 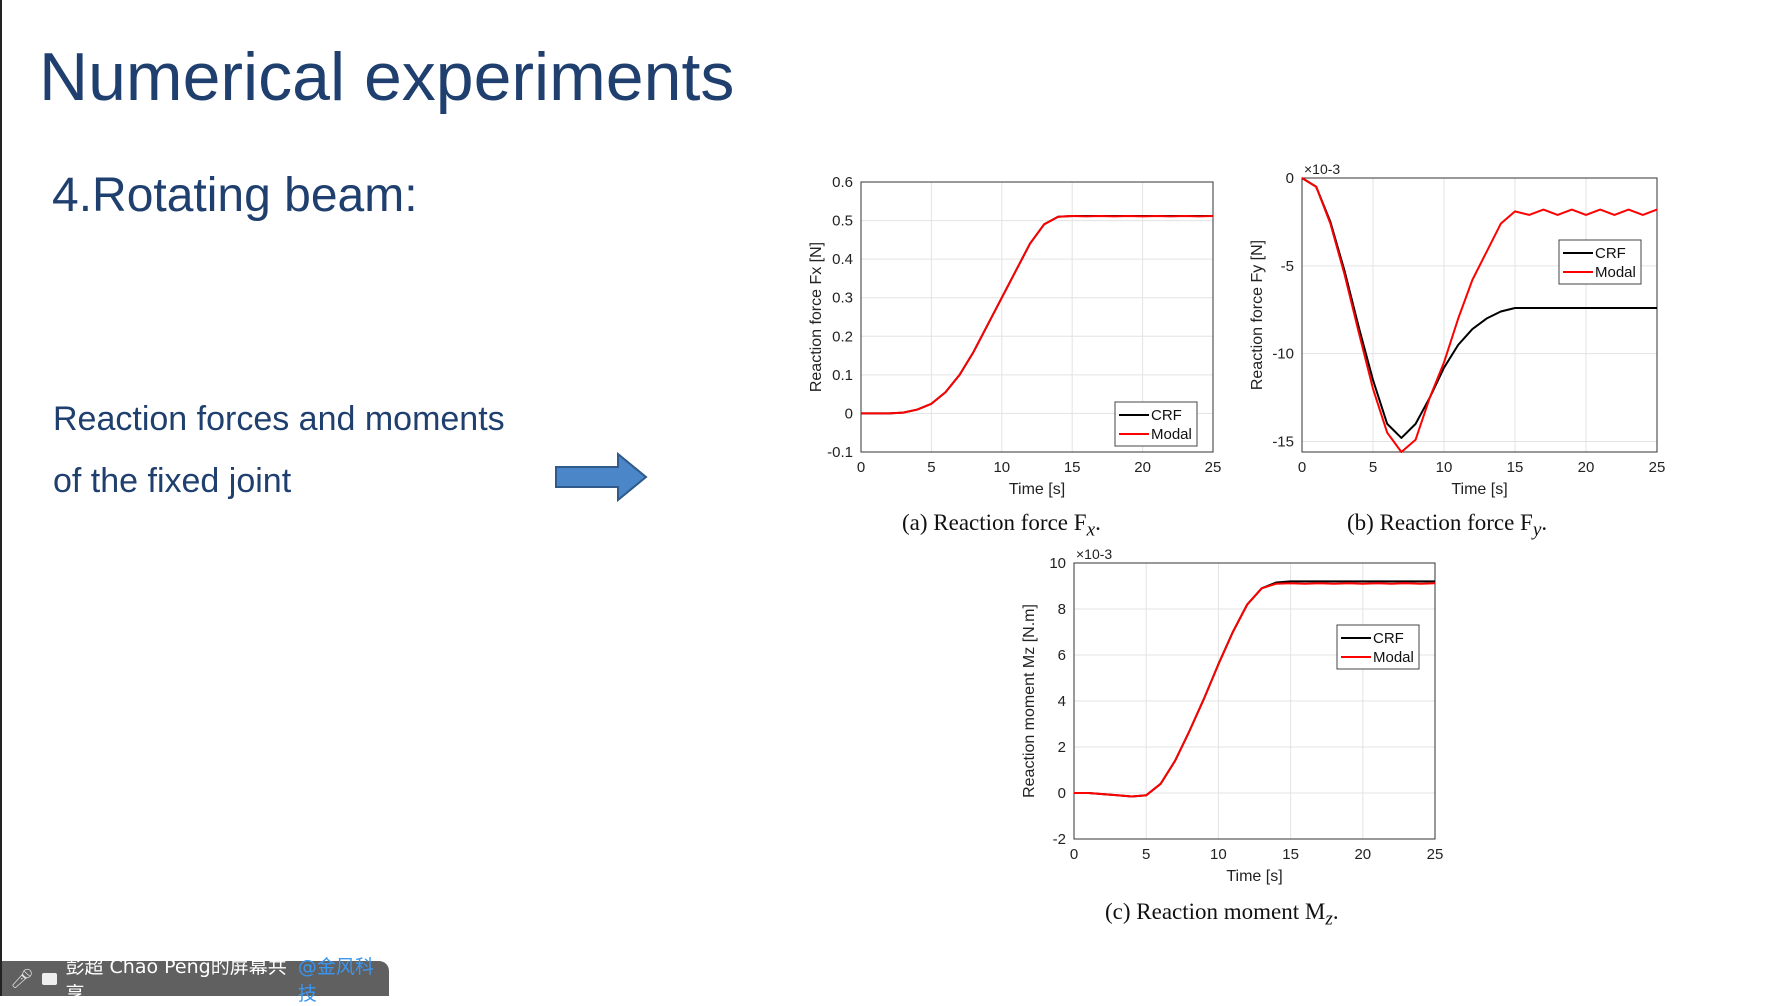 What do you see at coordinates (172, 481) in the screenshot?
I see `body-text-line2: of the fixed joint` at bounding box center [172, 481].